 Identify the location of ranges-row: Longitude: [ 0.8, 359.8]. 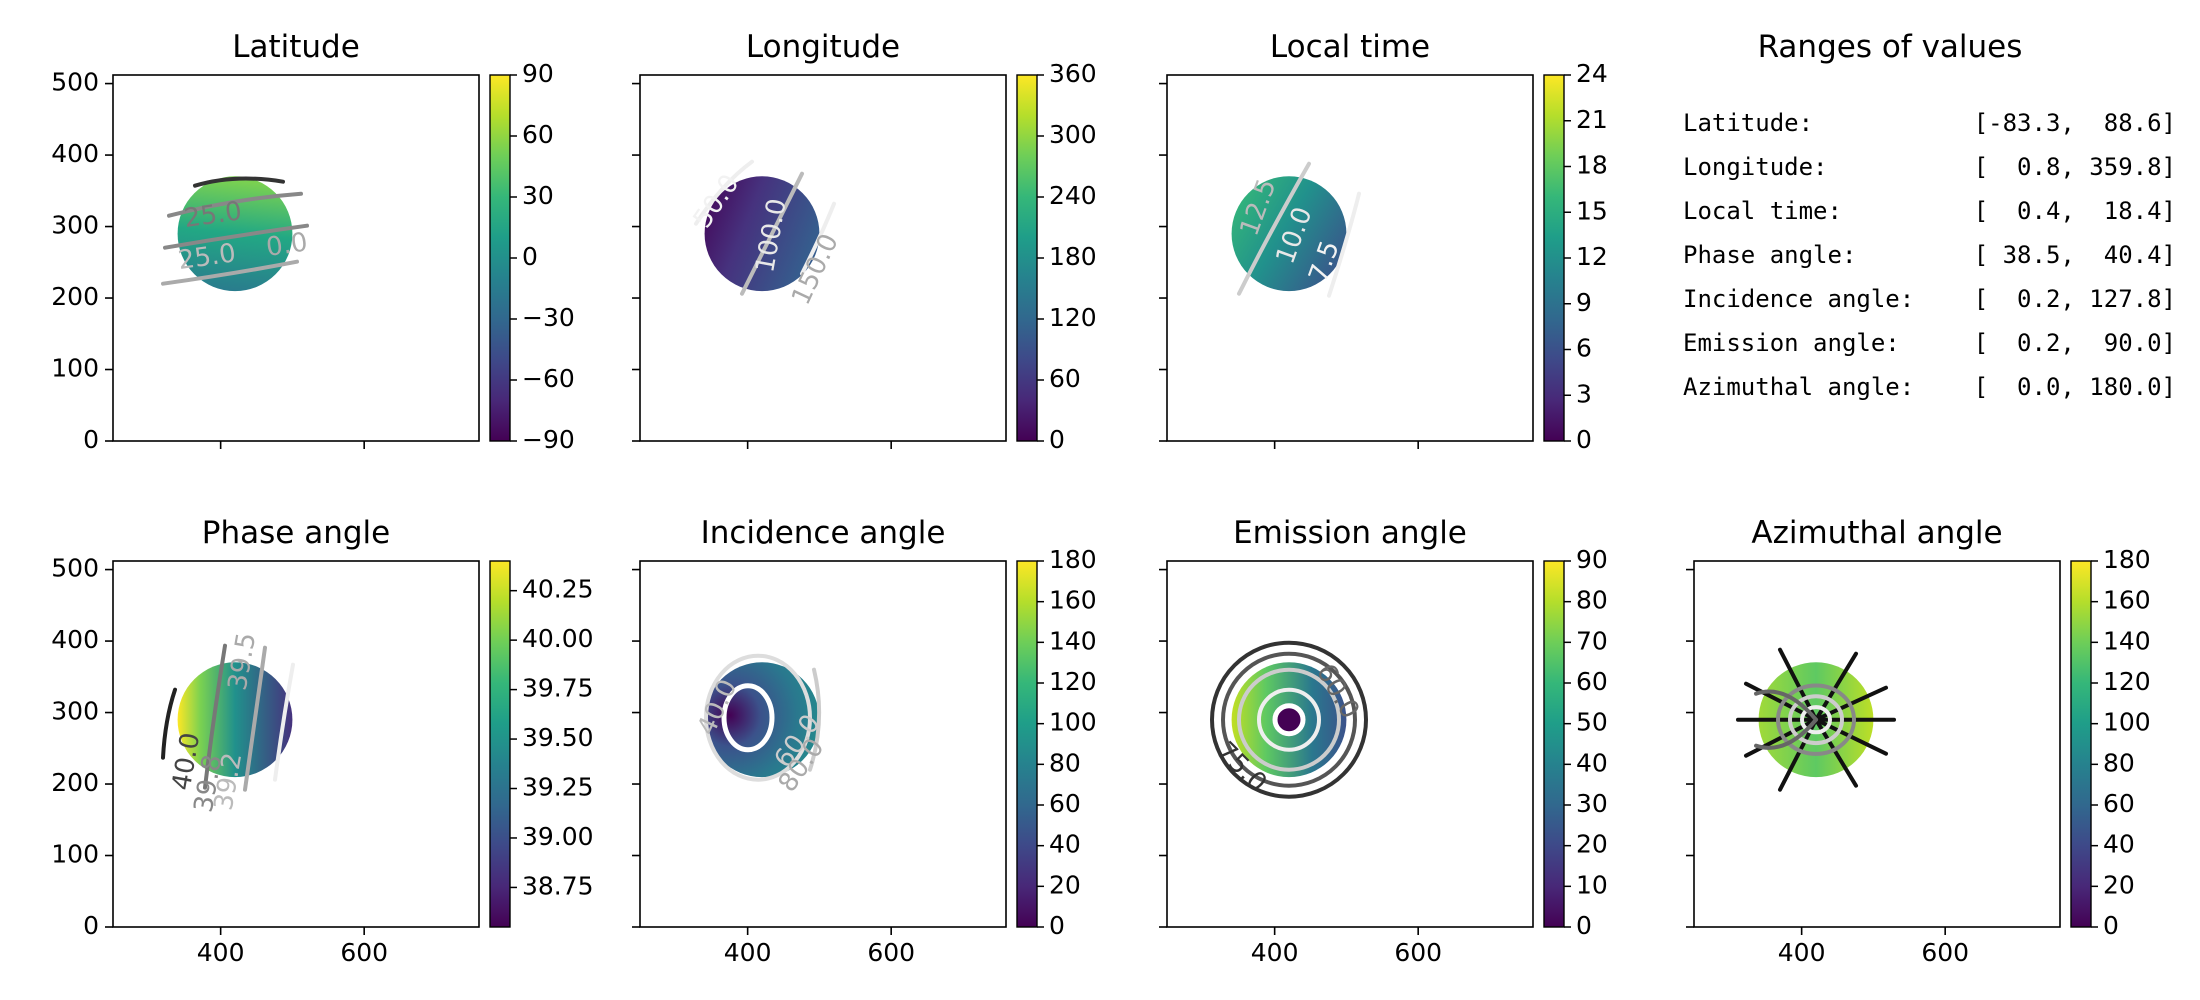
(1929, 167).